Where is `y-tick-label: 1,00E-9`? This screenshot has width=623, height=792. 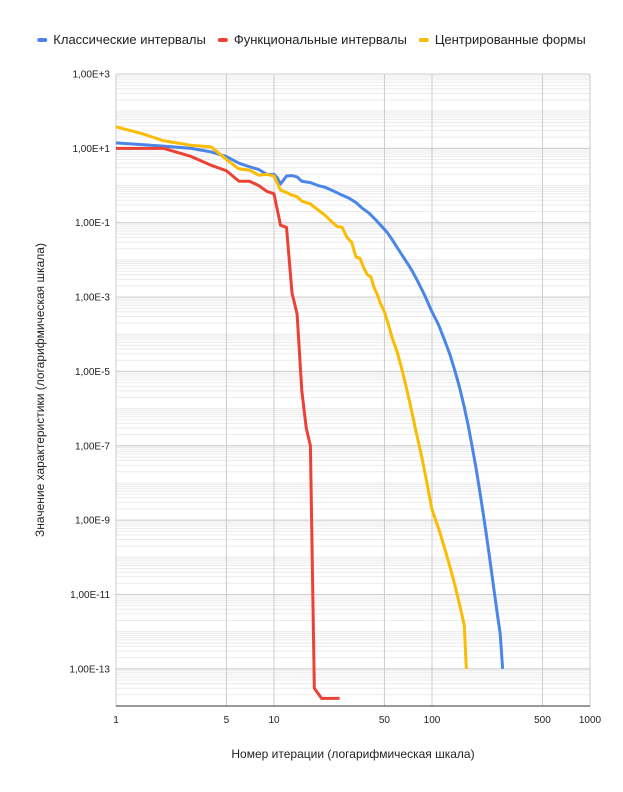
y-tick-label: 1,00E-9 is located at coordinates (92, 521).